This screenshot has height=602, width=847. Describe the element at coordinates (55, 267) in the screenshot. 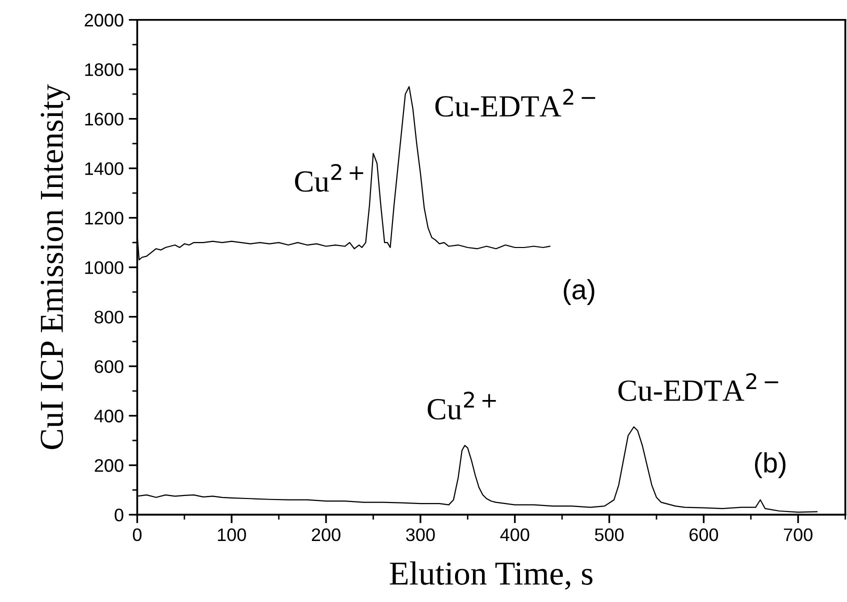

I see `y-axis-title: CuI ICP Emission Intensity` at that location.